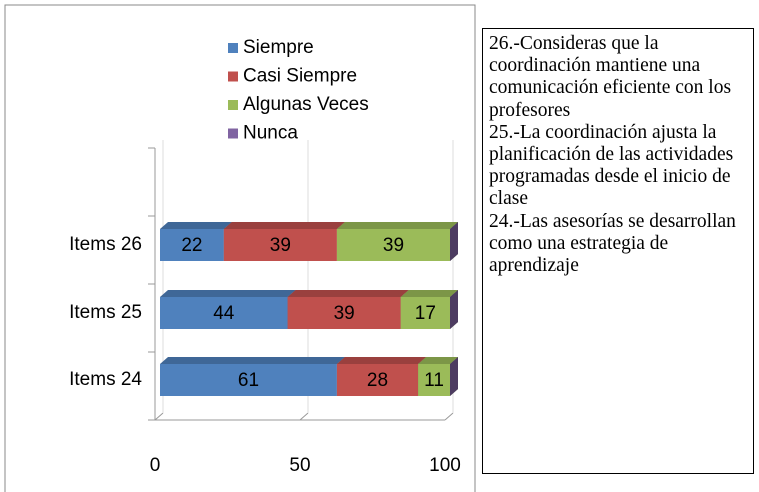 The height and width of the screenshot is (492, 759). Describe the element at coordinates (278, 47) in the screenshot. I see `legend-label: Siempre` at that location.